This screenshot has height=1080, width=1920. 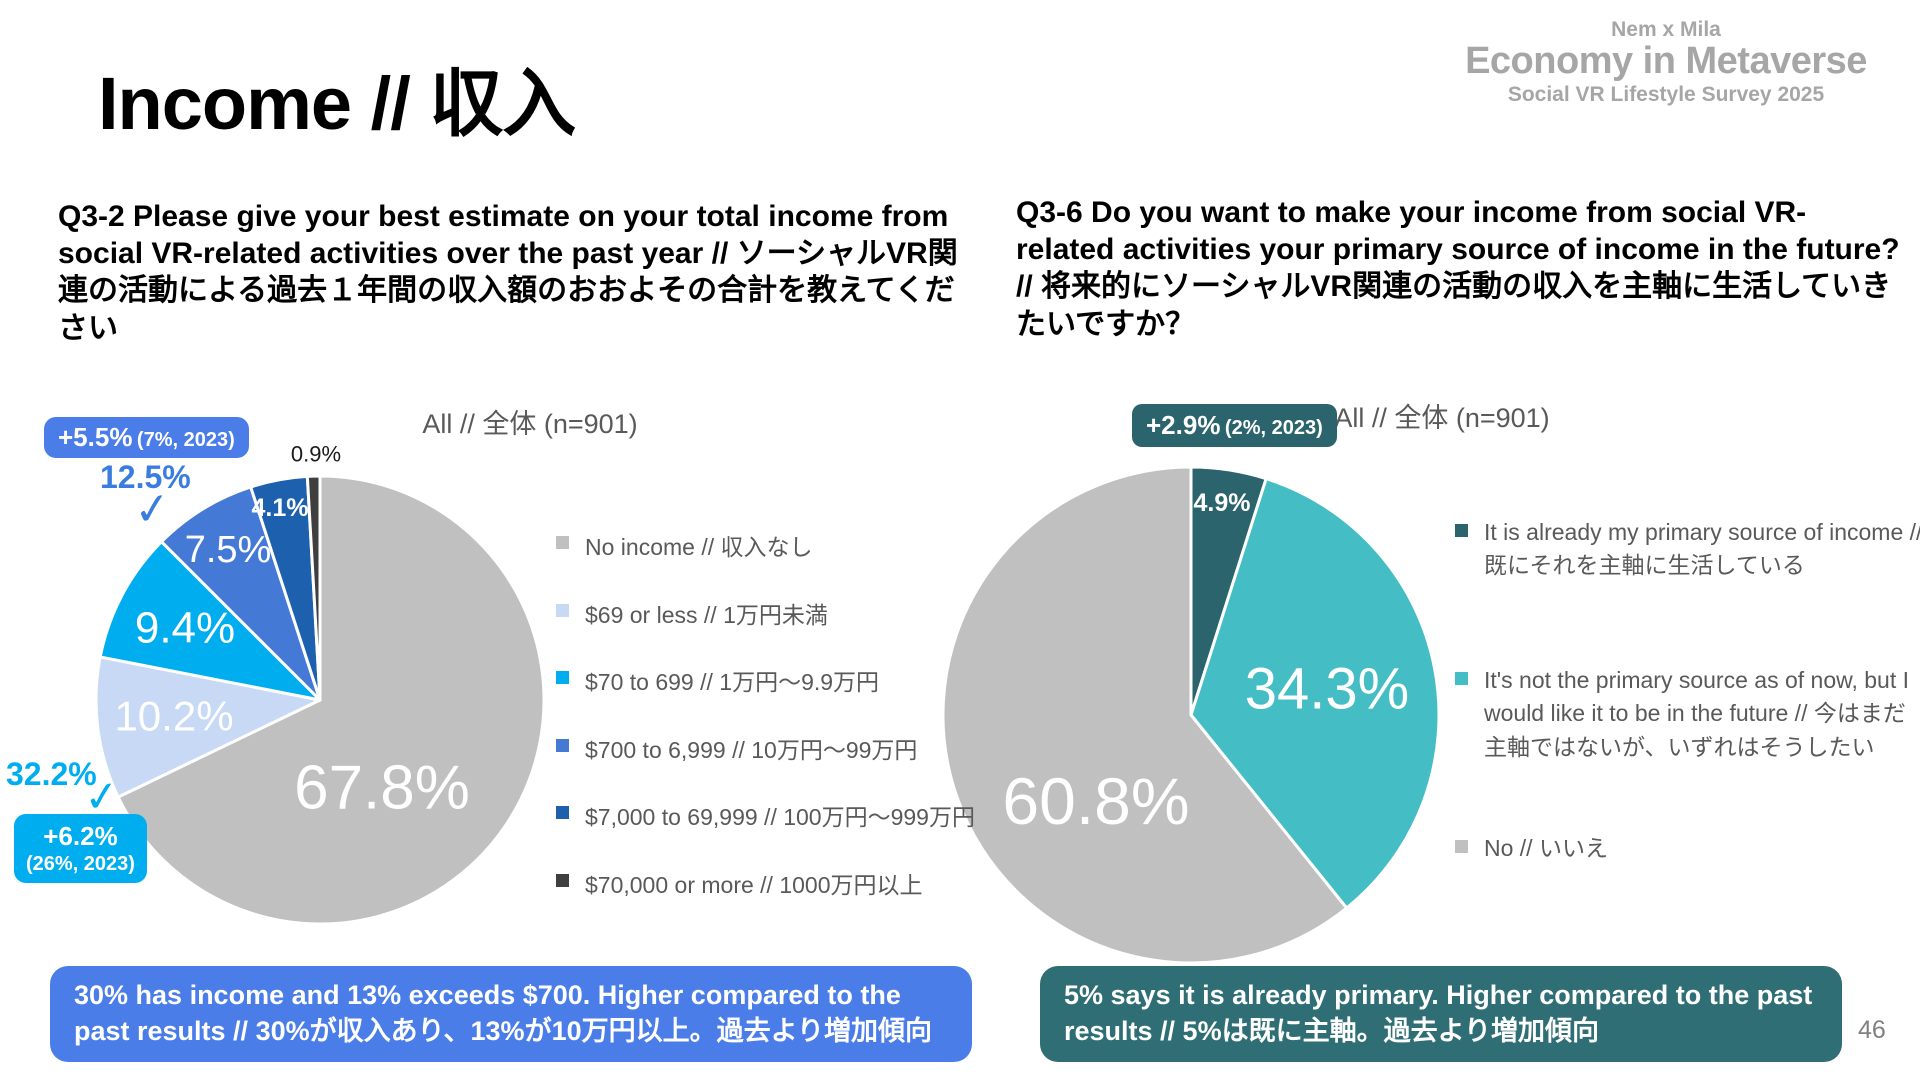 What do you see at coordinates (1327, 689) in the screenshot?
I see `pie-slice-value-label: 34.3%` at bounding box center [1327, 689].